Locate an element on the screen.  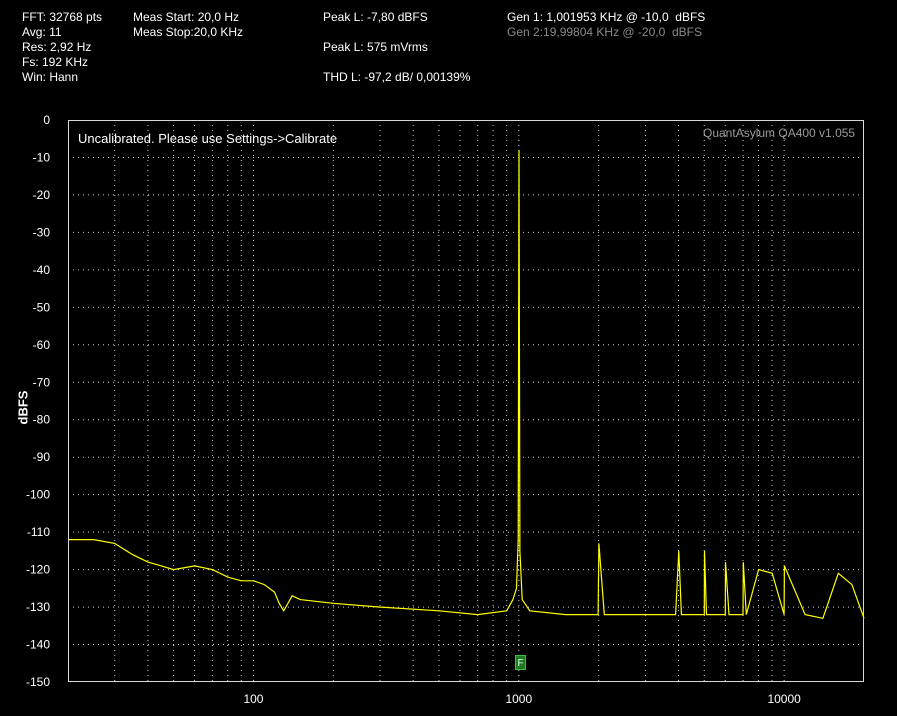
generator-1-readout: Gen 1: 1,001953 KHz @ -10,0 dBFS is located at coordinates (606, 17).